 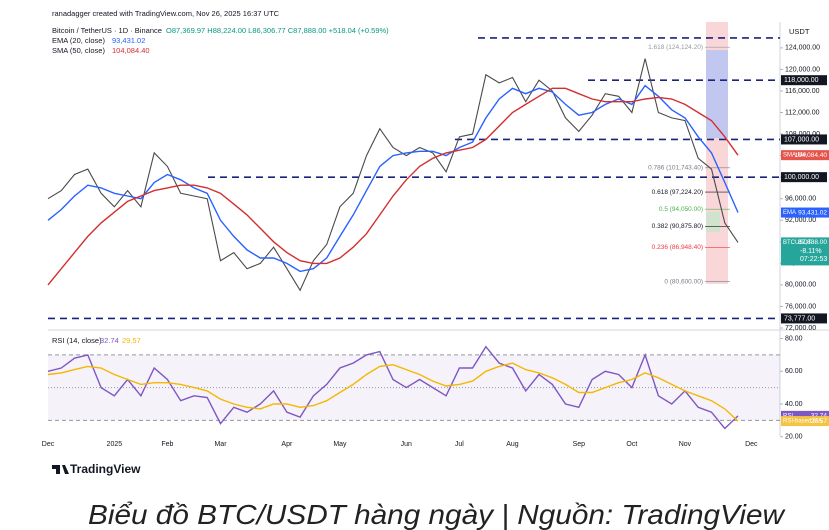 What do you see at coordinates (220, 444) in the screenshot?
I see `x-tick-label: Mar` at bounding box center [220, 444].